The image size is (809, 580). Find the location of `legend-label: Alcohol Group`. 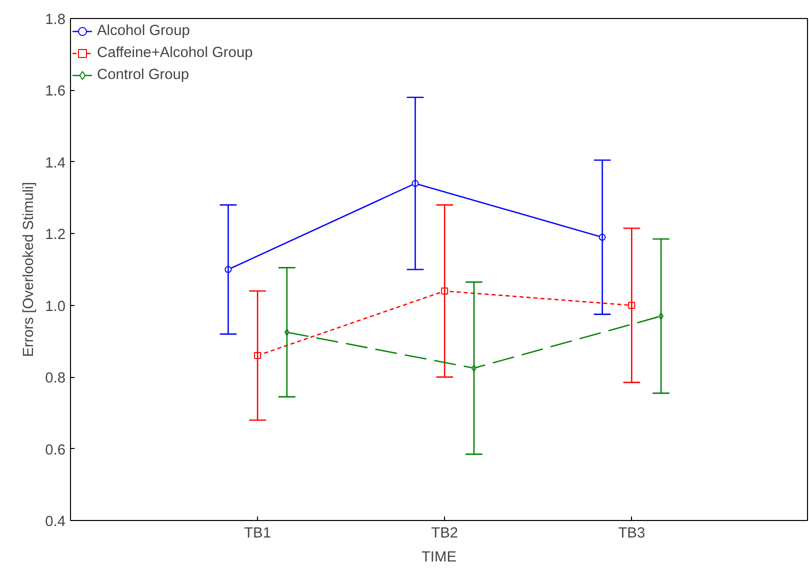

legend-label: Alcohol Group is located at coordinates (143, 31).